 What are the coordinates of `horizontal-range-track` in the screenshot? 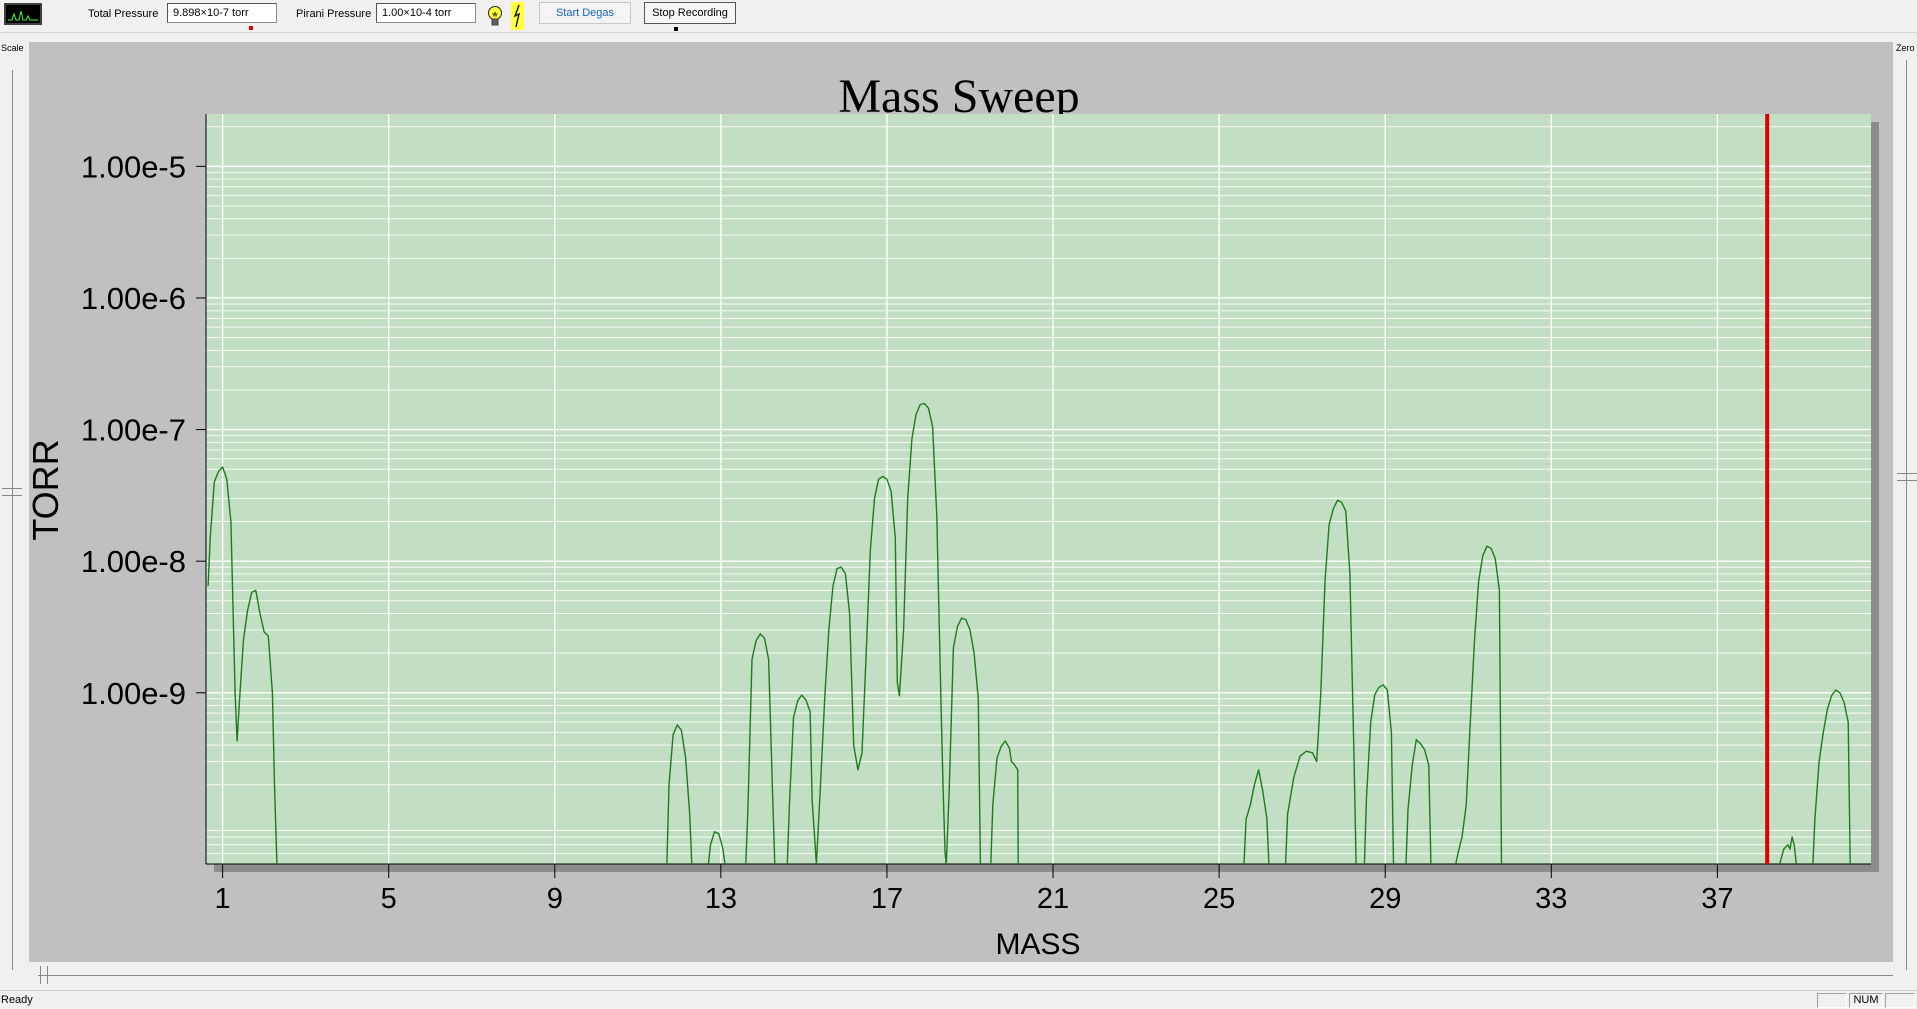 It's located at (965, 975).